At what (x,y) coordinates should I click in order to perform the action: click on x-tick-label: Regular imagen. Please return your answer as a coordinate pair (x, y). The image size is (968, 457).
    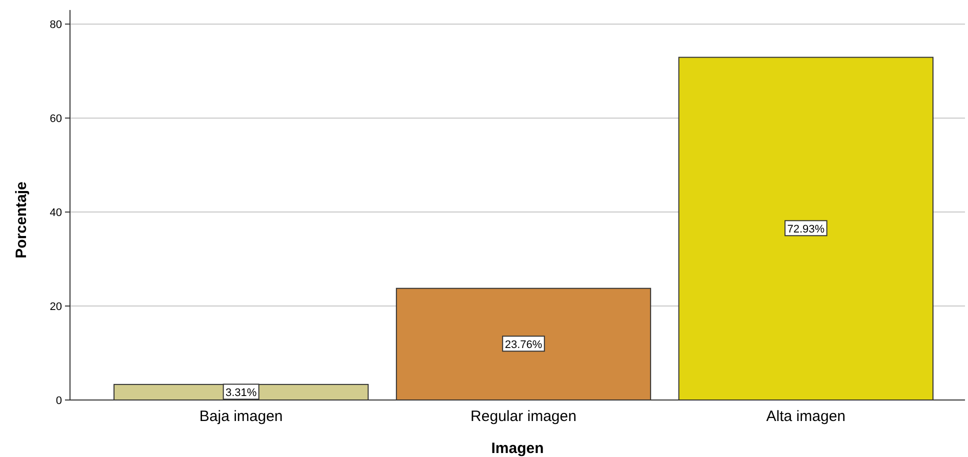
    Looking at the image, I should click on (523, 416).